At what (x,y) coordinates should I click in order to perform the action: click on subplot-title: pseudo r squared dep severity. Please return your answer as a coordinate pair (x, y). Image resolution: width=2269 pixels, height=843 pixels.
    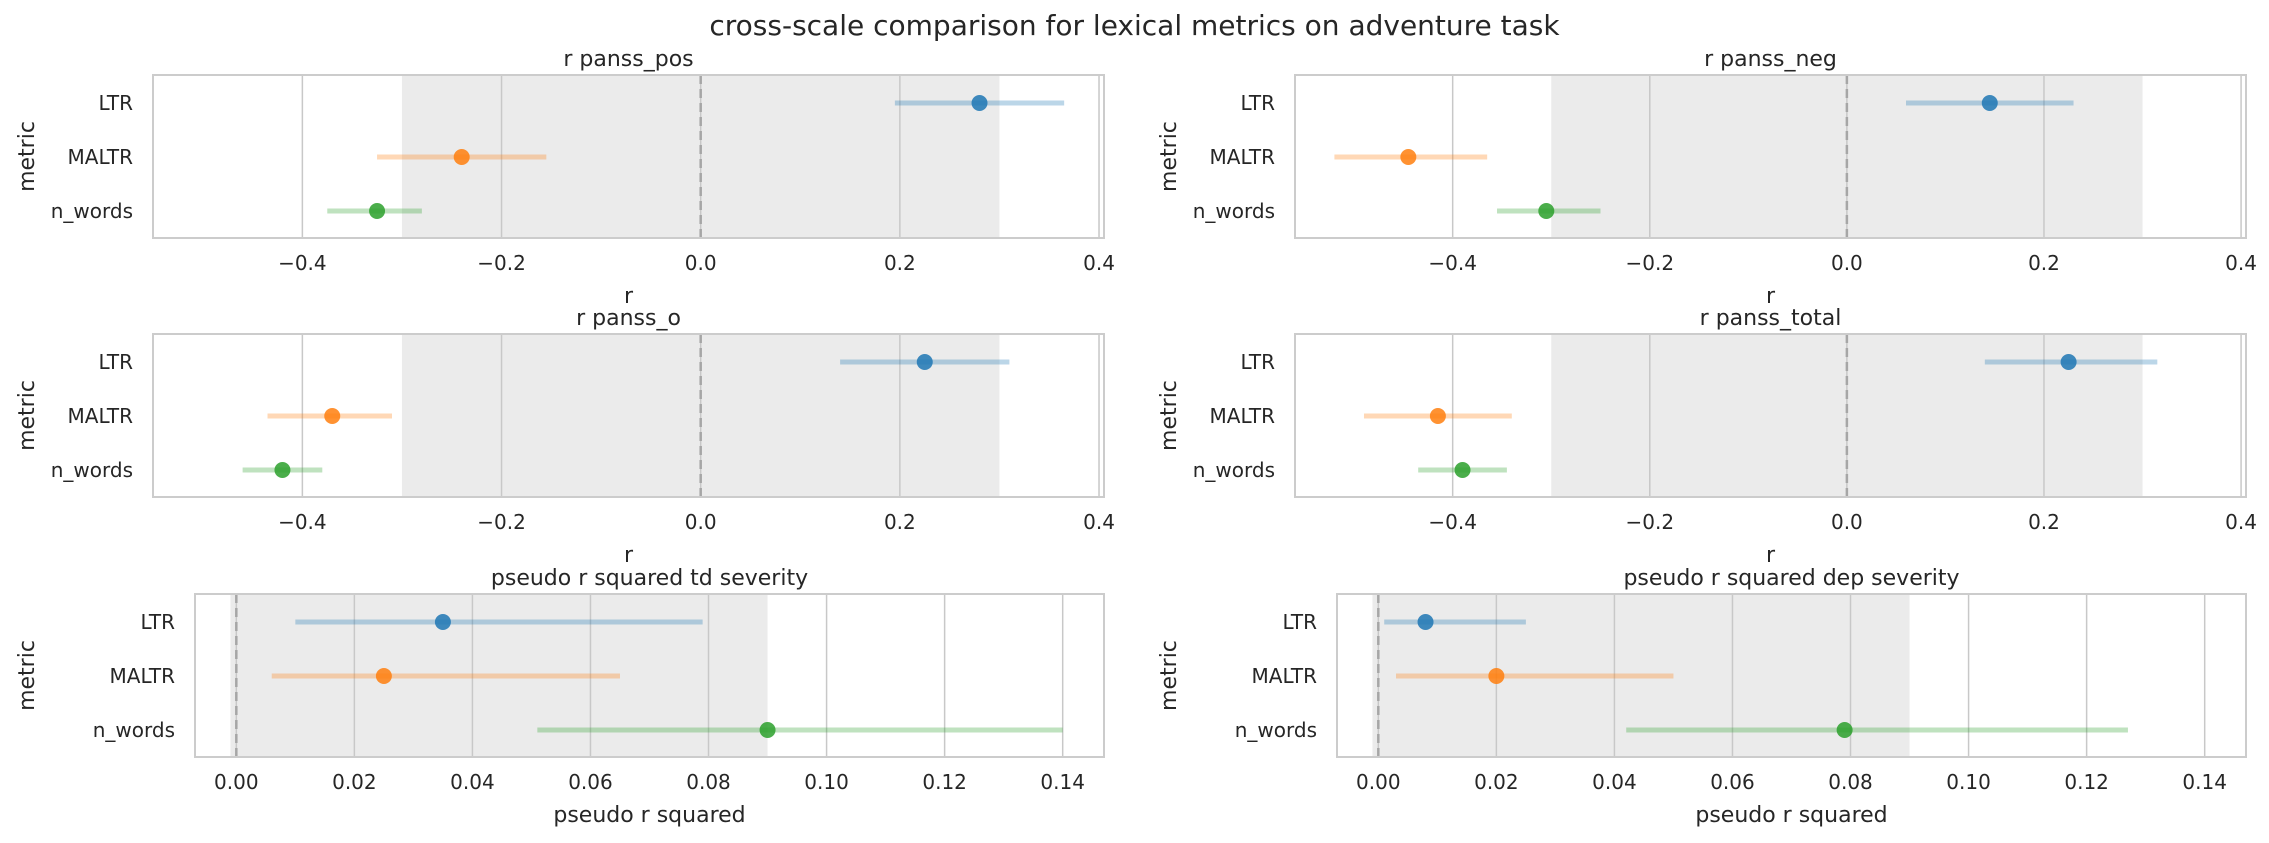
    Looking at the image, I should click on (1791, 578).